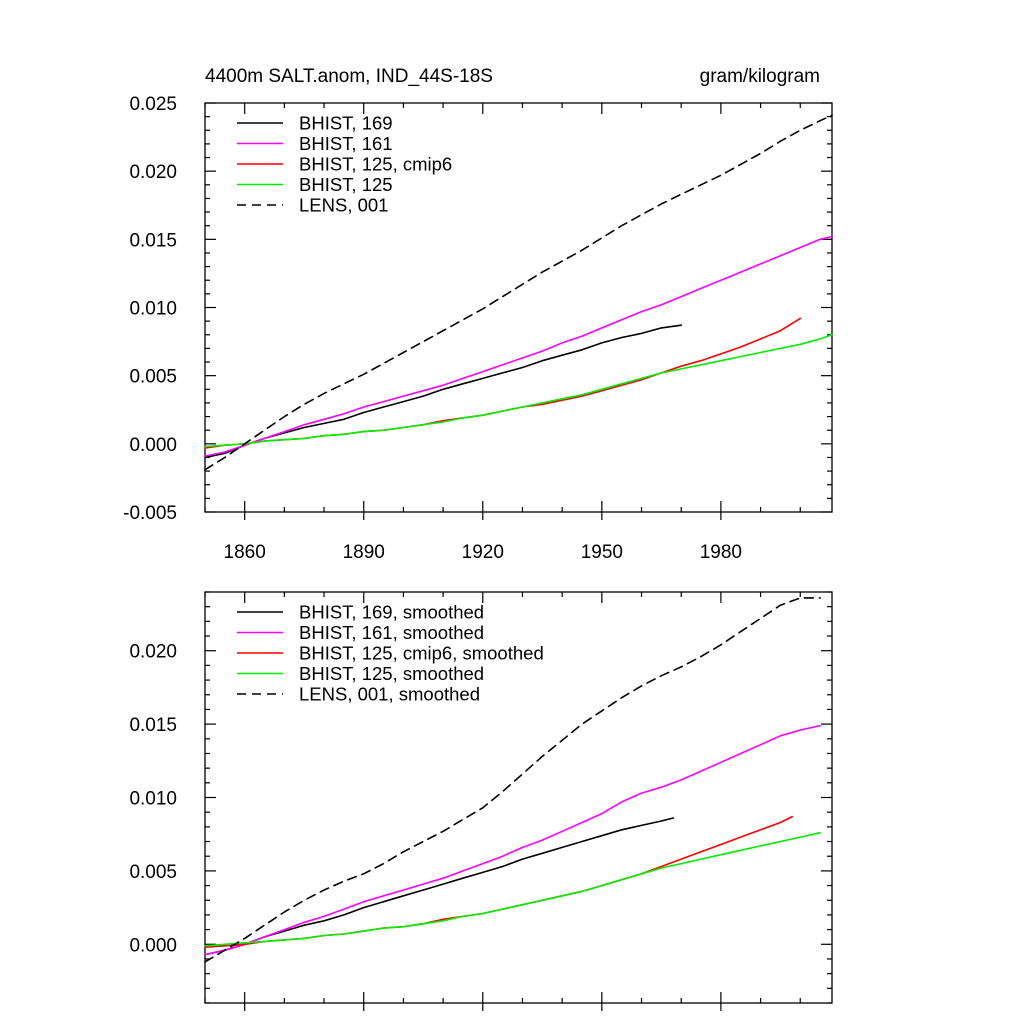 The image size is (1024, 1024). Describe the element at coordinates (391, 632) in the screenshot. I see `legend-label: BHIST, 161, smoothed` at that location.